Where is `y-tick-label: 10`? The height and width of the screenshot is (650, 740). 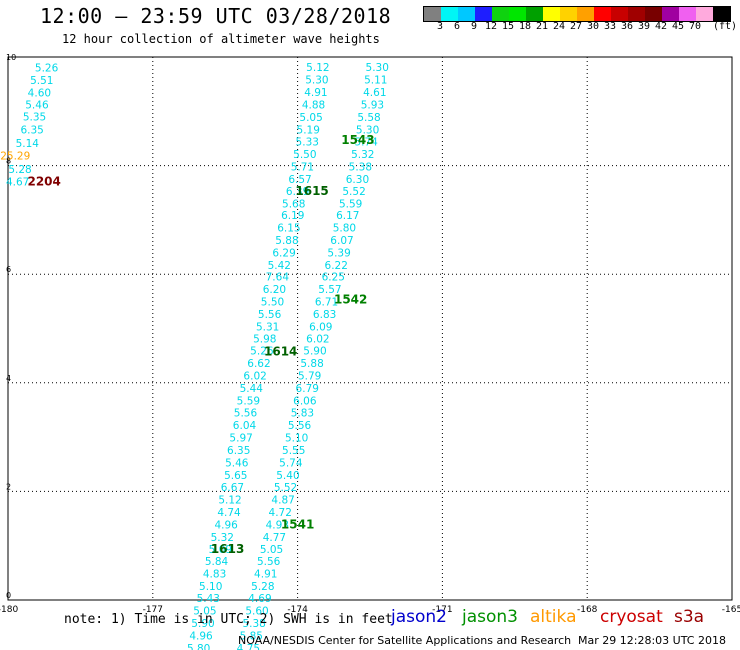
y-tick-label: 10 is located at coordinates (11, 57).